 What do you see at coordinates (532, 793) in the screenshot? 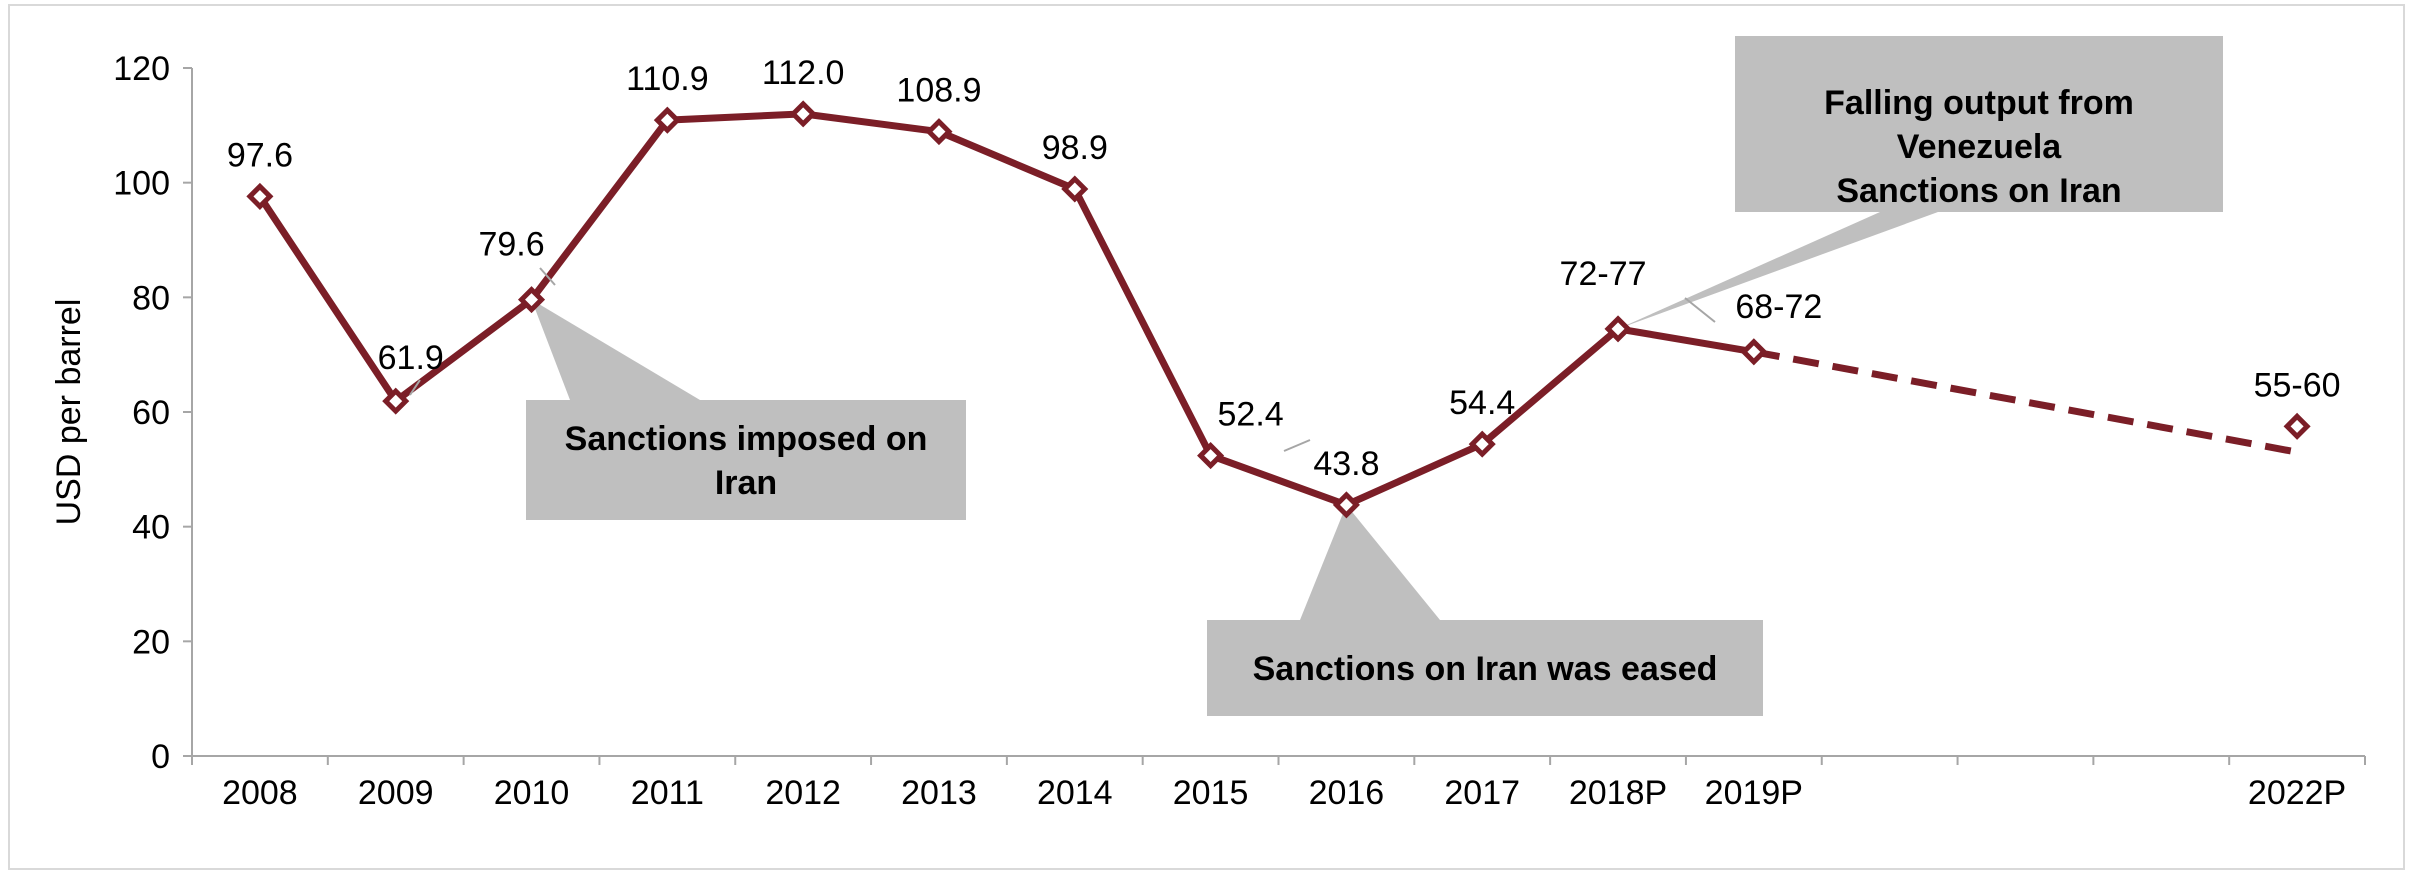
I see `x-tick-label: 2010` at bounding box center [532, 793].